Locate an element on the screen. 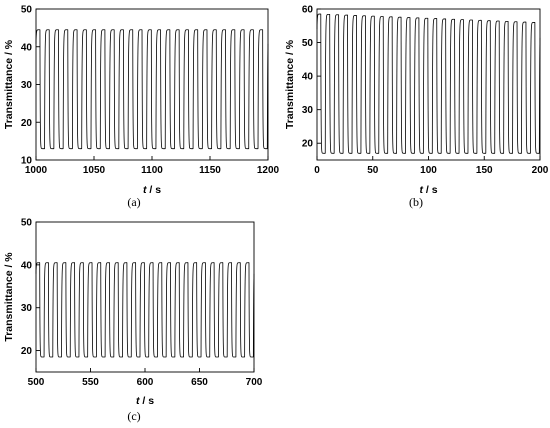 This screenshot has height=428, width=550. x-tick-label: 1000 is located at coordinates (36, 170).